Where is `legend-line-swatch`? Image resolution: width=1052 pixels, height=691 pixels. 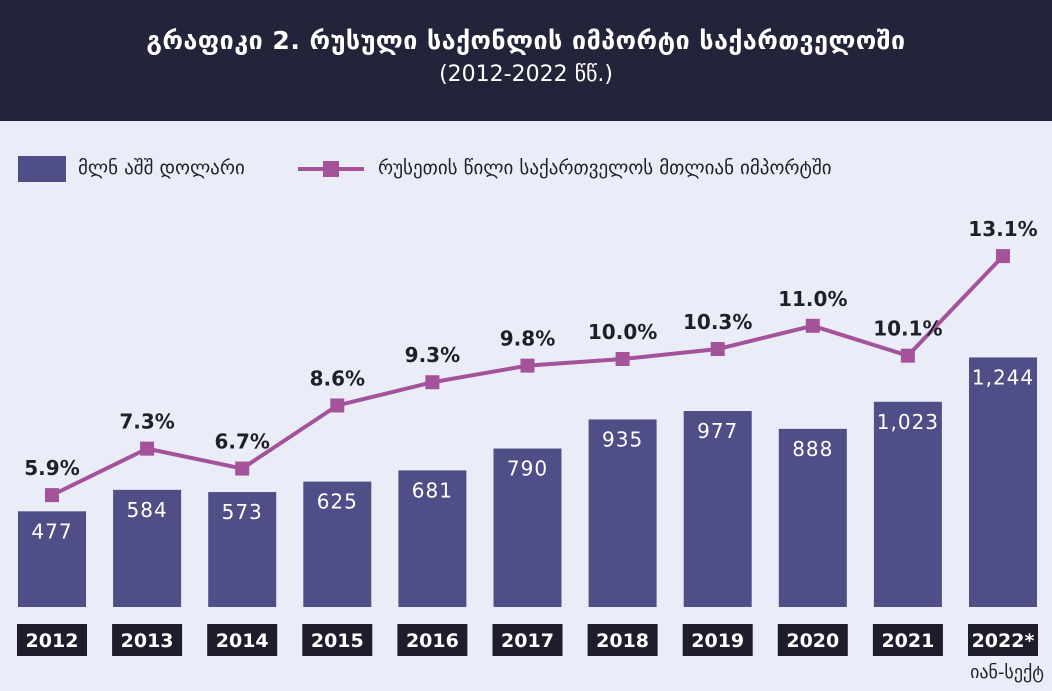 legend-line-swatch is located at coordinates (331, 169).